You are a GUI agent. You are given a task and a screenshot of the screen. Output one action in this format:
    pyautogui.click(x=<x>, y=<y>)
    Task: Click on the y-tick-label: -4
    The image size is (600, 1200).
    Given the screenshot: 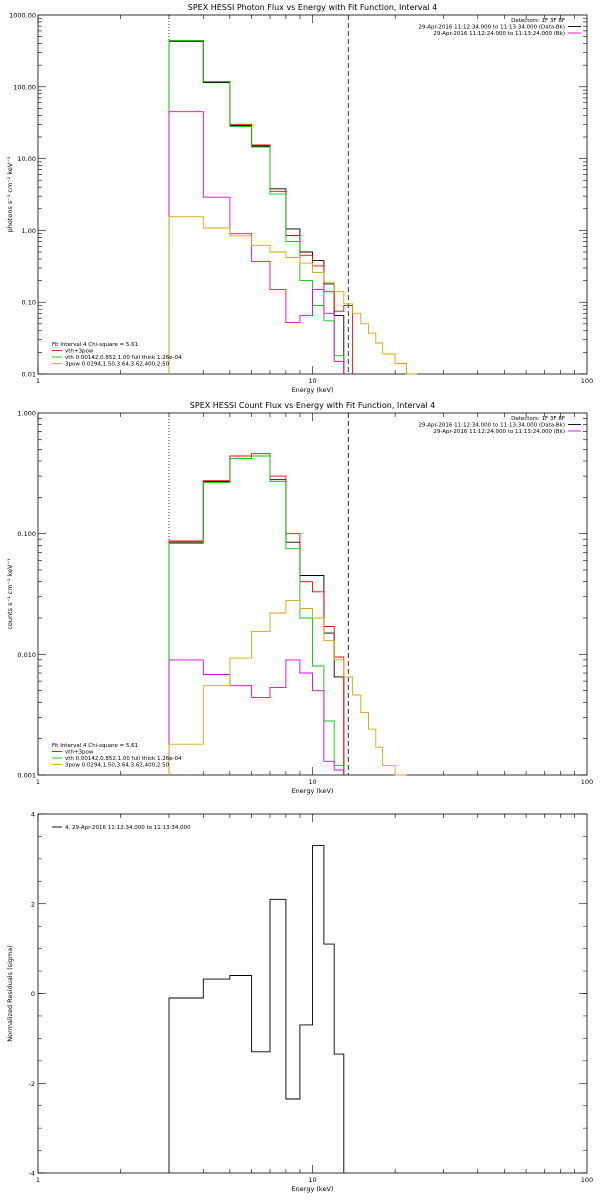 What is the action you would take?
    pyautogui.click(x=32, y=1174)
    